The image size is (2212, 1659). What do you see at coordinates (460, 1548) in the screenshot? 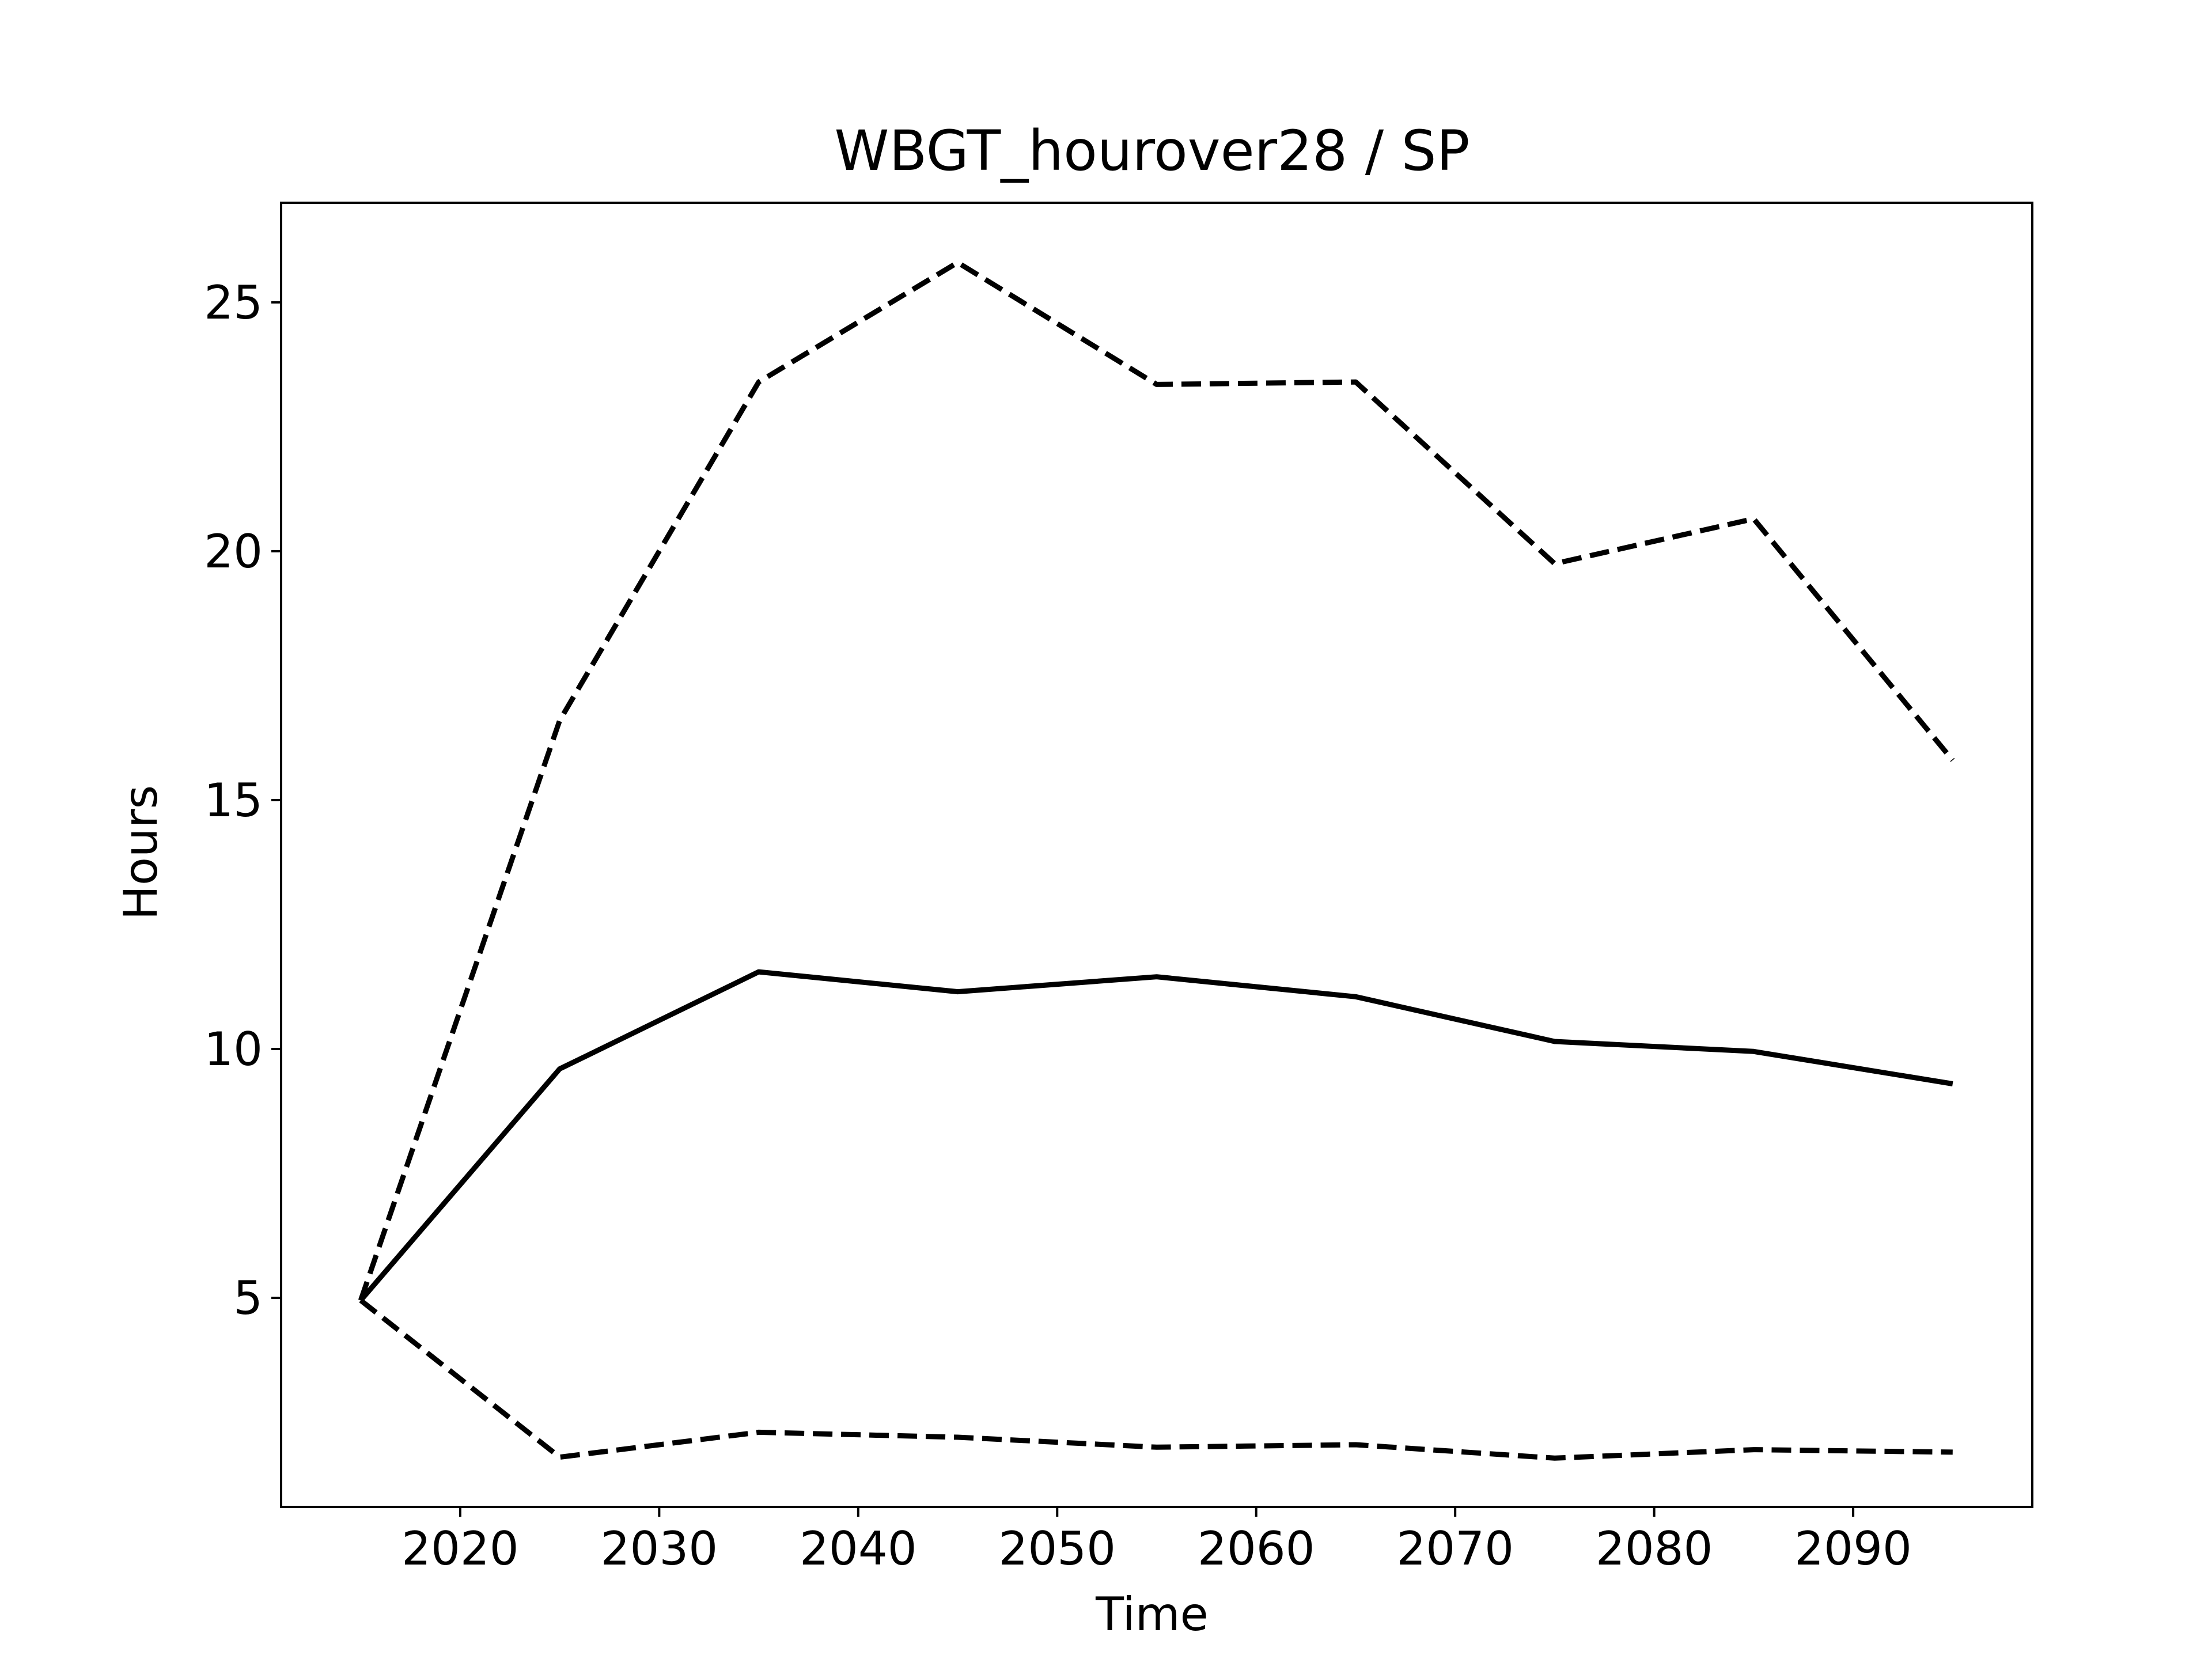
I see `x-tick-label-2020: 2020` at bounding box center [460, 1548].